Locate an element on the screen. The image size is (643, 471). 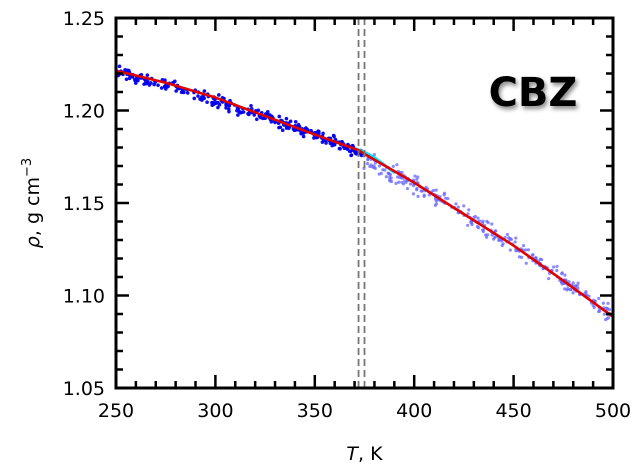
x-axis-title: T, K is located at coordinates (364, 454).